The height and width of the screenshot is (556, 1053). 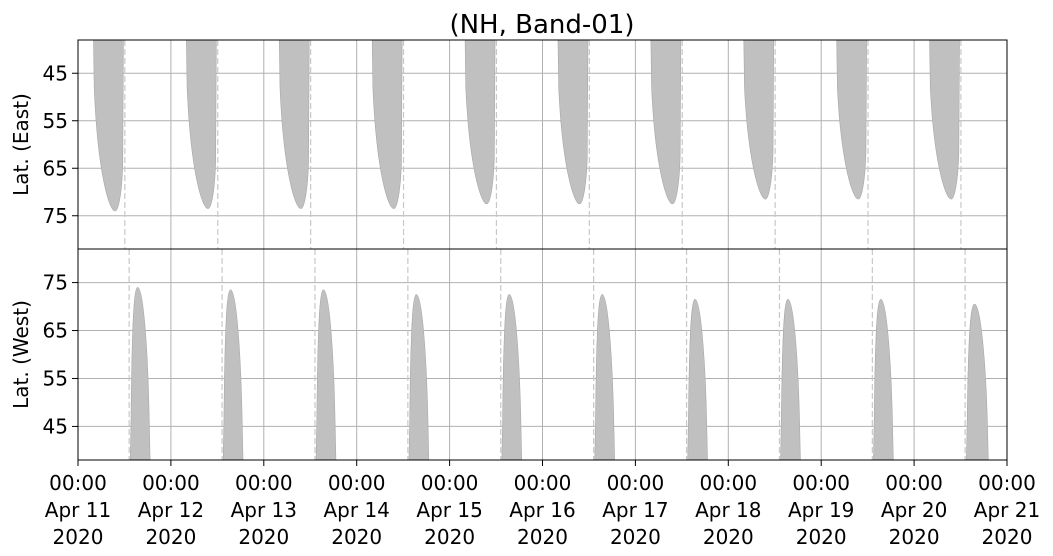 I want to click on x-tick-label: 00:00 Apr 12 2020, so click(x=171, y=510).